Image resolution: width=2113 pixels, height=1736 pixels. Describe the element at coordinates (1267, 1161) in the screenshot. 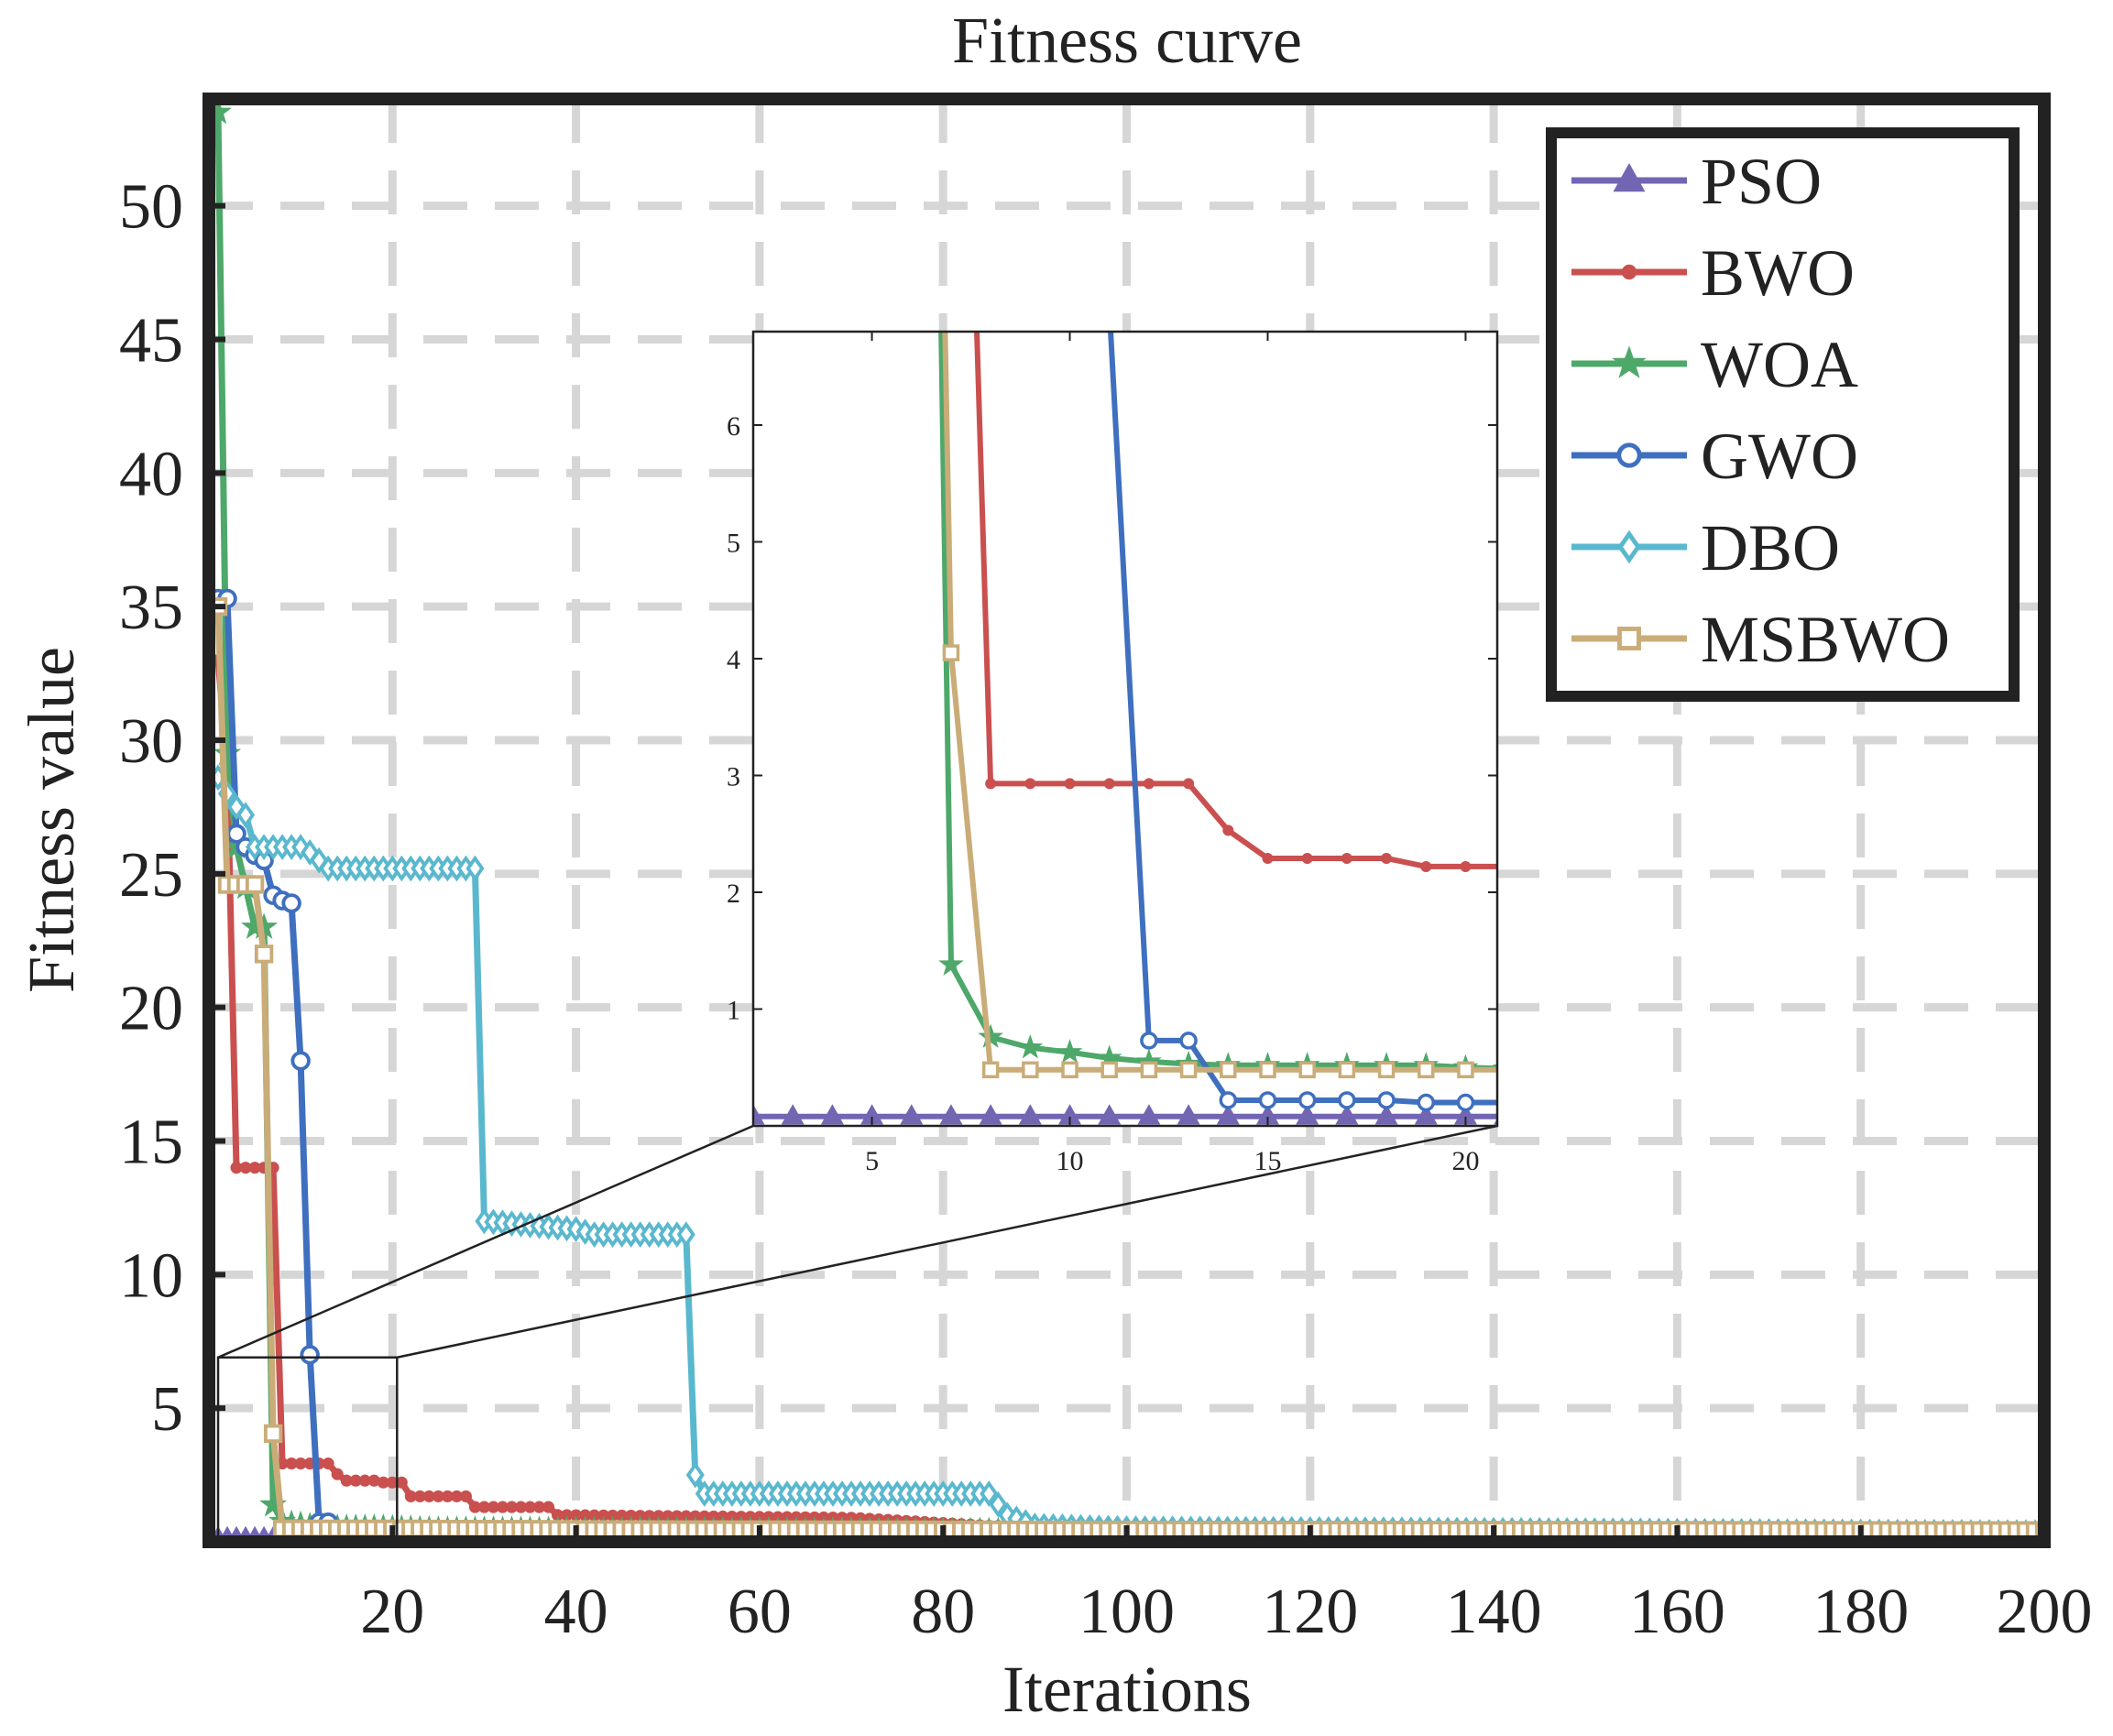

I see `inset-x-tick-label: 15` at that location.